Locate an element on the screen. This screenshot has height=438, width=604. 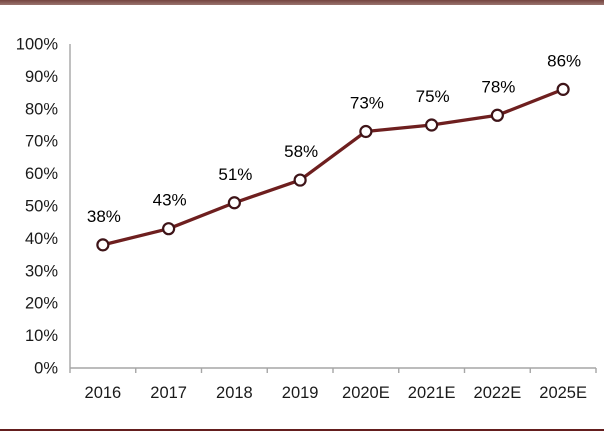
y-axis-tick-label: 100% is located at coordinates (37, 45).